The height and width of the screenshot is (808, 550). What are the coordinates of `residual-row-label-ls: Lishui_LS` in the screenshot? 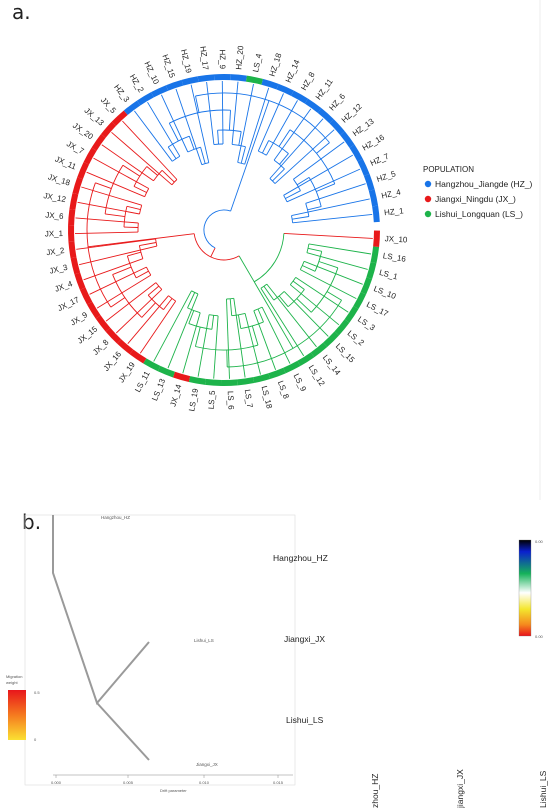 It's located at (305, 720).